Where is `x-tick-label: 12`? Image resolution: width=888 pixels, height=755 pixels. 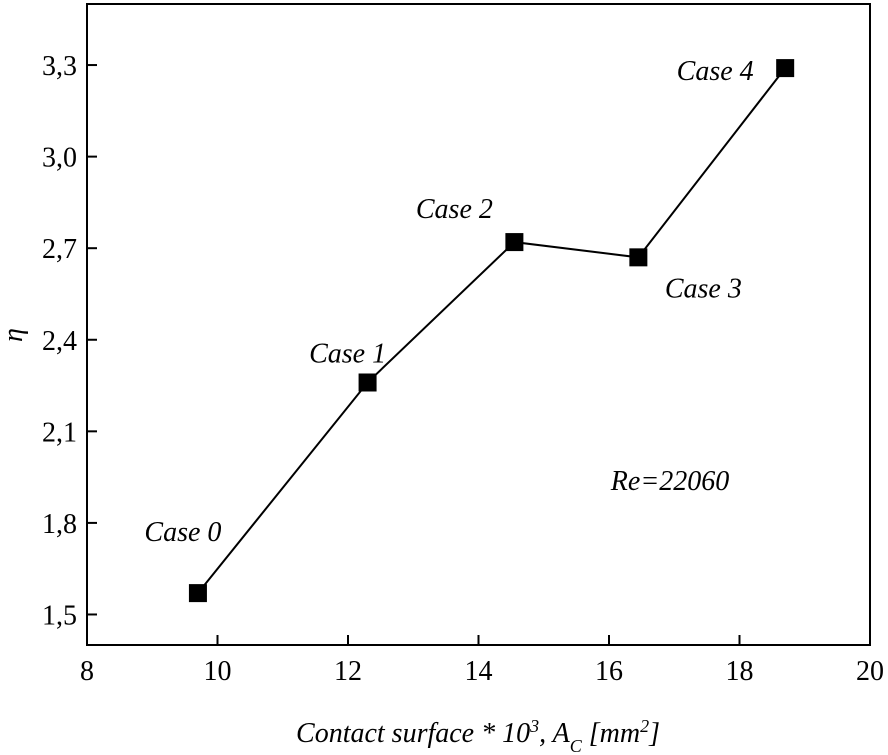 x-tick-label: 12 is located at coordinates (348, 671).